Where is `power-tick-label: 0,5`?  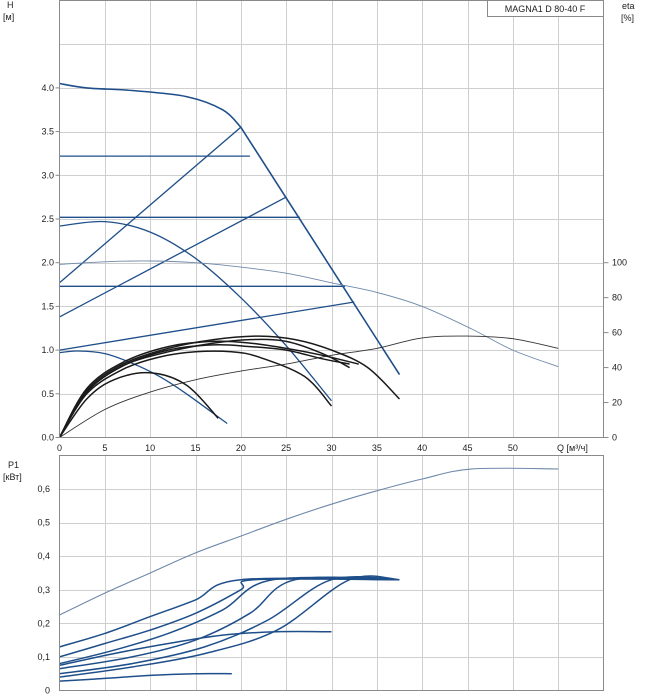
power-tick-label: 0,5 is located at coordinates (43, 523).